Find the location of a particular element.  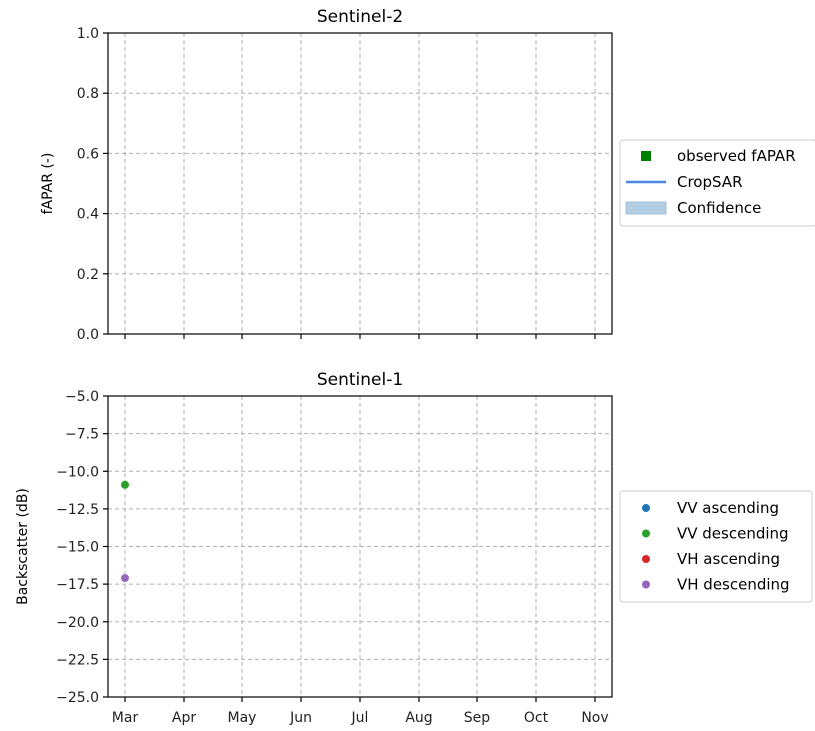

x-tick-label: Sep is located at coordinates (477, 718).